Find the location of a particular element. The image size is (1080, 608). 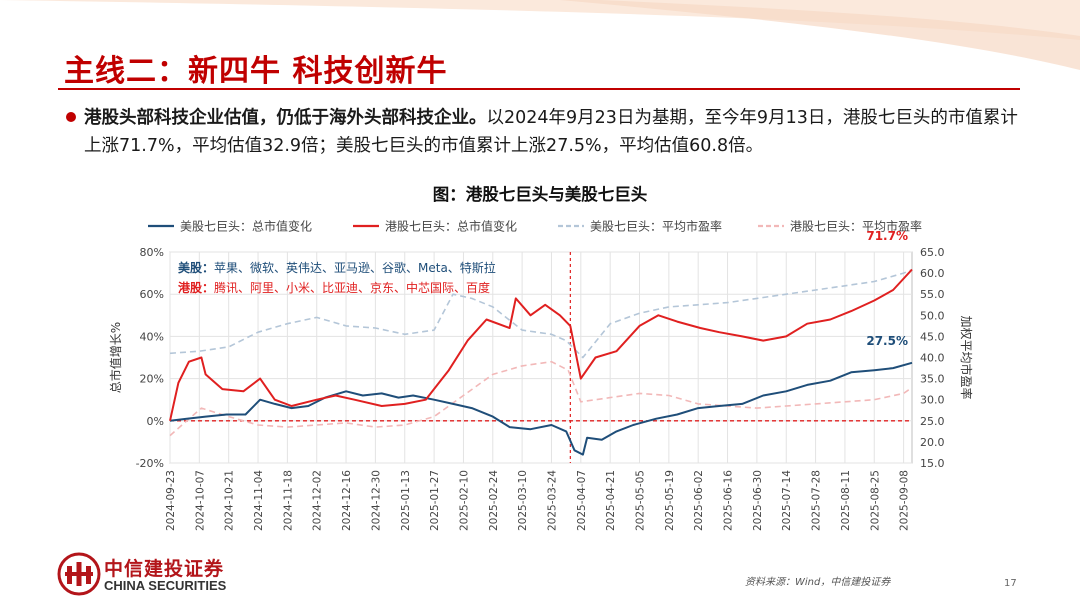

page-number: 17 is located at coordinates (1010, 583).